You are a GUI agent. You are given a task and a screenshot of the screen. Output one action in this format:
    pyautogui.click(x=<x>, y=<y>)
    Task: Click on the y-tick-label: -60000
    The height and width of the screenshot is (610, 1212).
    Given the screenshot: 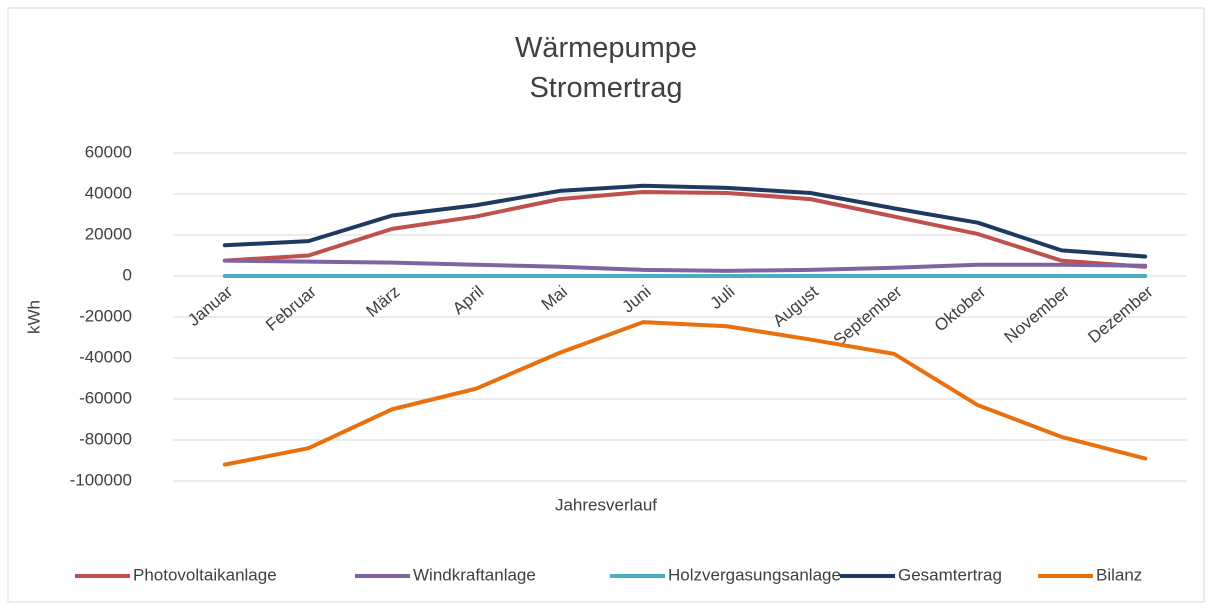 What is the action you would take?
    pyautogui.click(x=105, y=397)
    